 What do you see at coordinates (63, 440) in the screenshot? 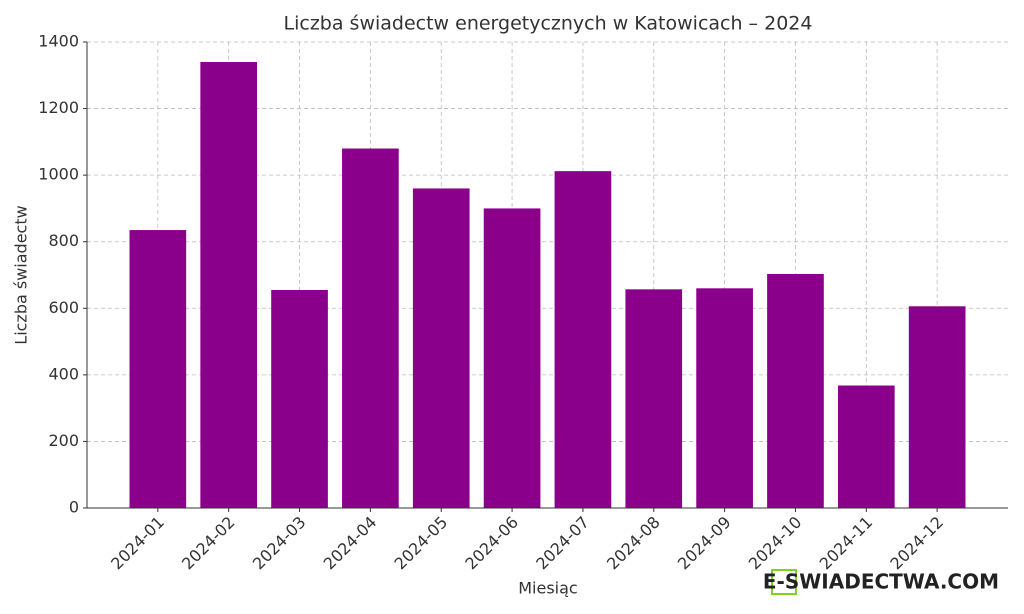
I see `y-tick-label: 200` at bounding box center [63, 440].